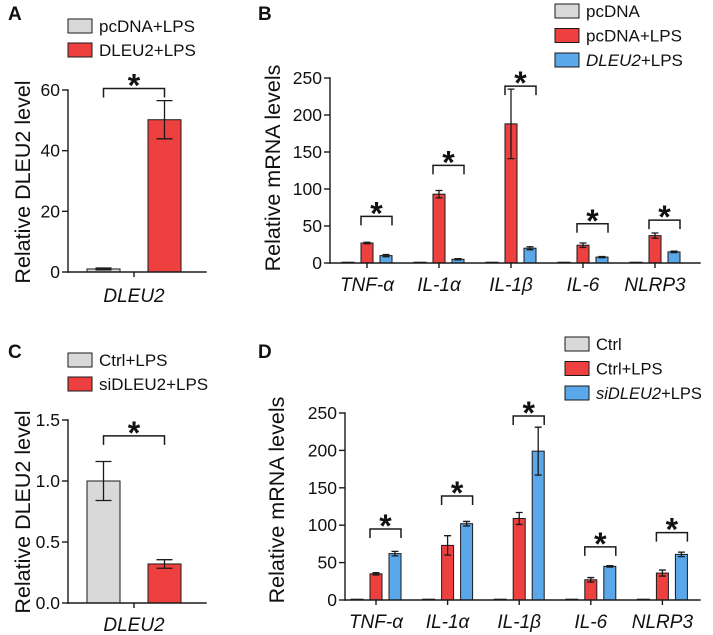 The height and width of the screenshot is (635, 713). What do you see at coordinates (628, 394) in the screenshot?
I see `panel-d-legend-label-part: siDLEU2` at bounding box center [628, 394].